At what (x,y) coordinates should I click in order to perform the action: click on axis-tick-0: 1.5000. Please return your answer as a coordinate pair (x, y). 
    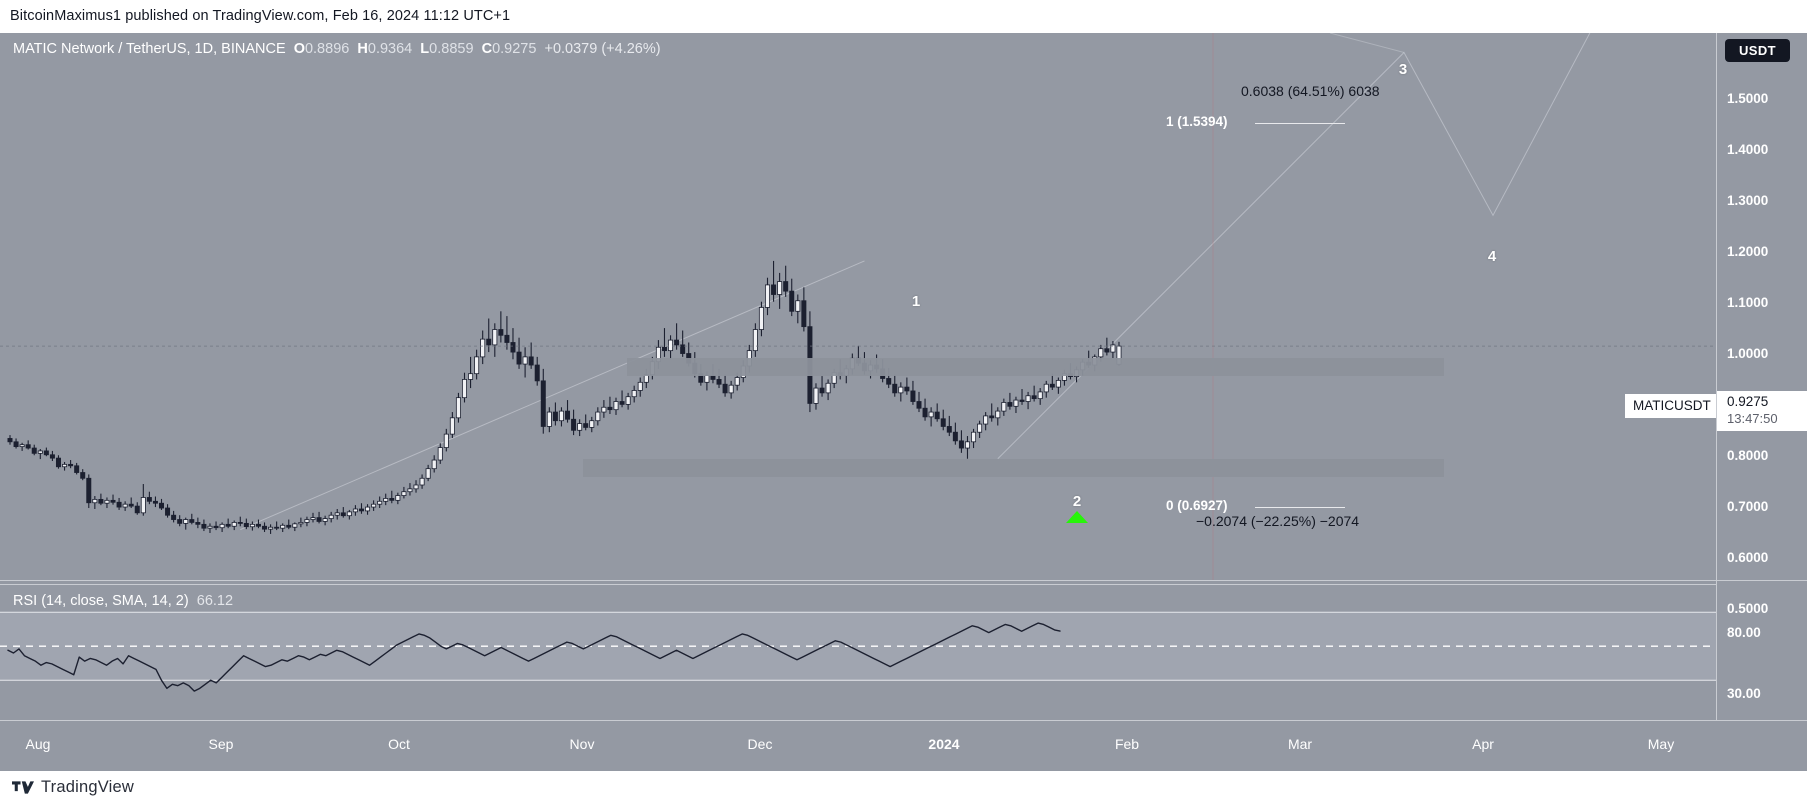
    Looking at the image, I should click on (1748, 98).